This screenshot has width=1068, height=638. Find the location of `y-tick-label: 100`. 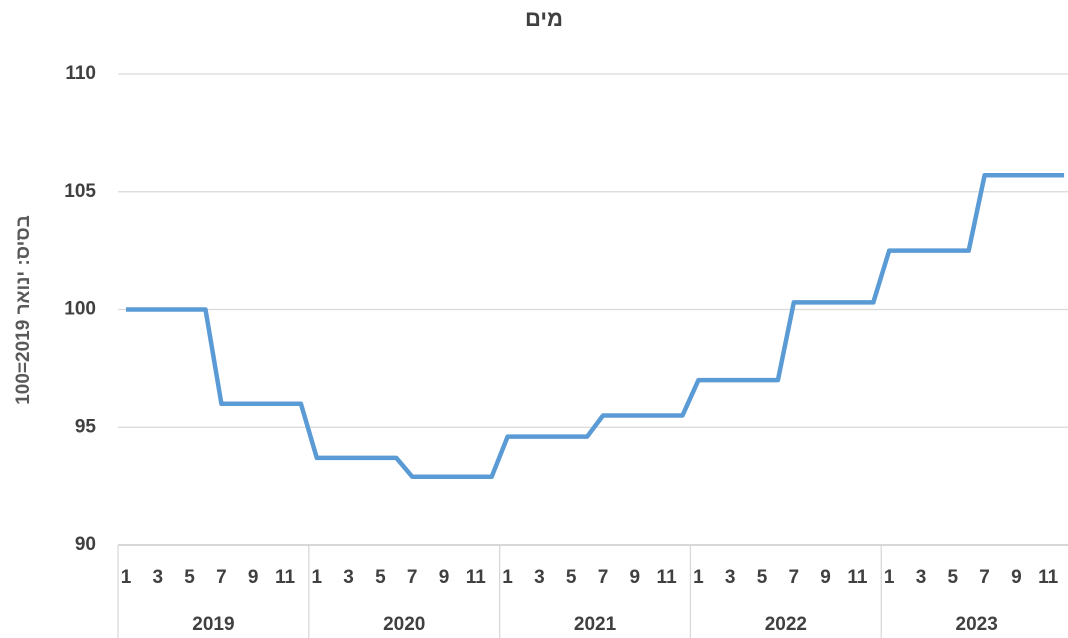

y-tick-label: 100 is located at coordinates (80, 309).